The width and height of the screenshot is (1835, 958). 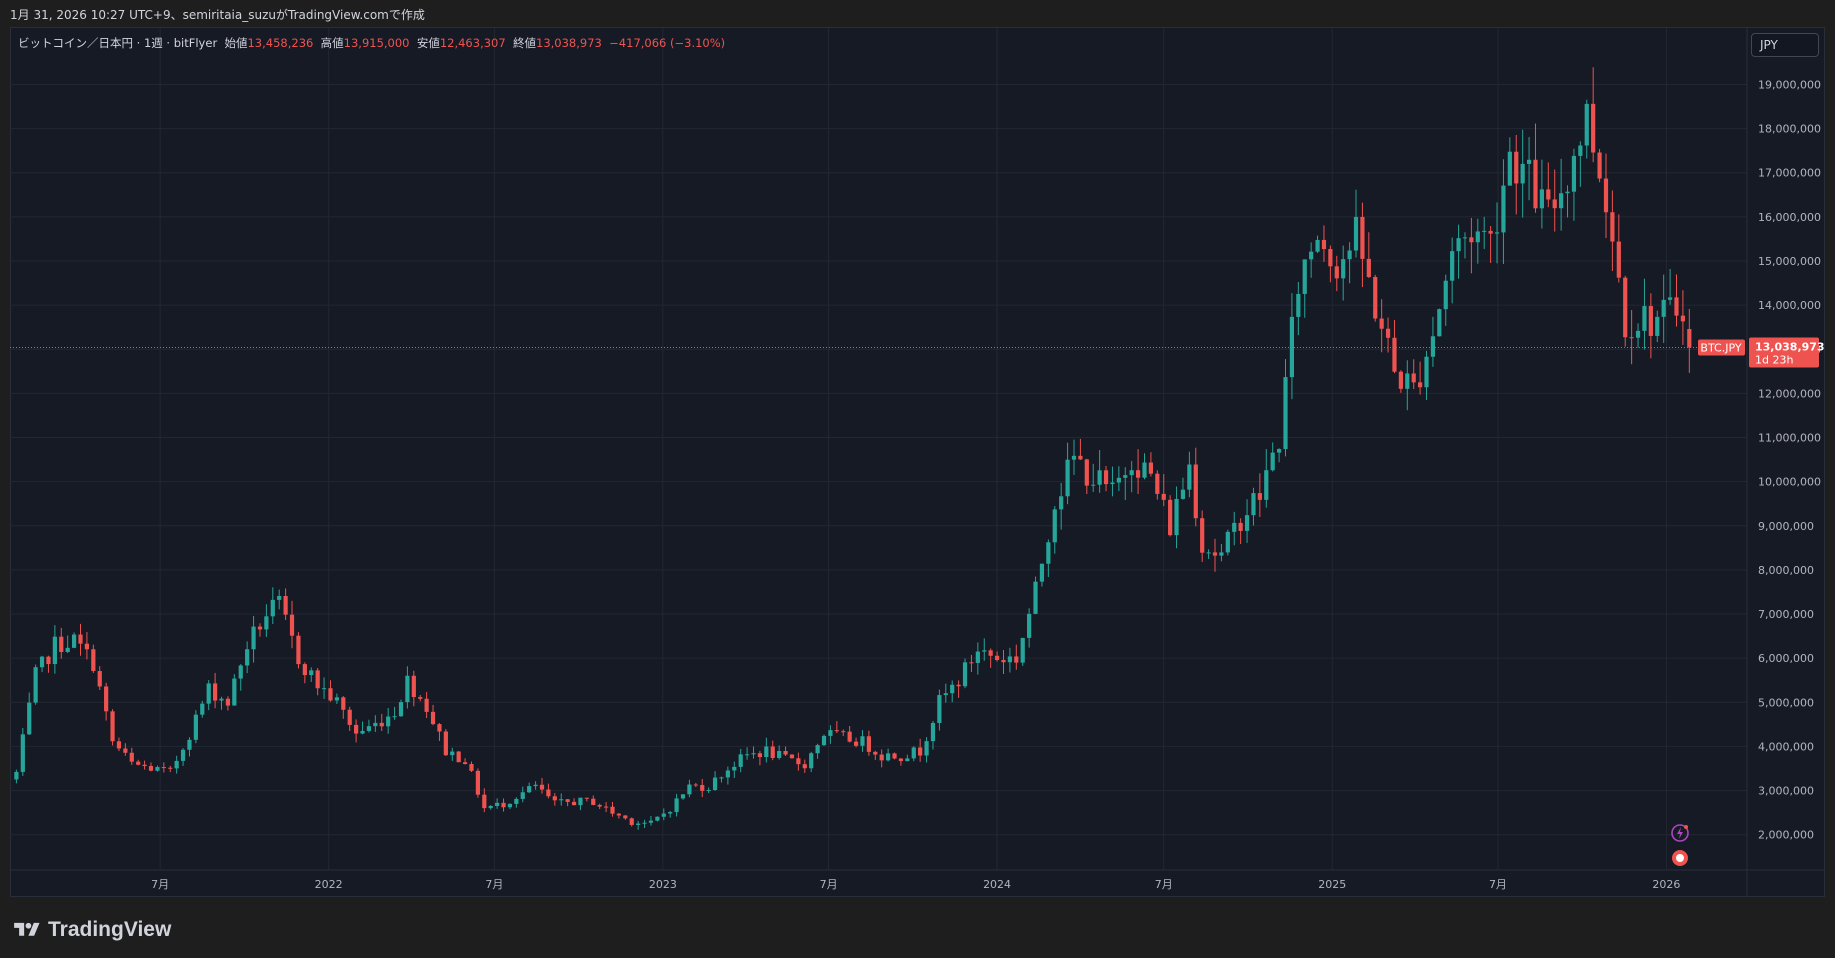 I want to click on x-tick-label: 7月, so click(x=1498, y=884).